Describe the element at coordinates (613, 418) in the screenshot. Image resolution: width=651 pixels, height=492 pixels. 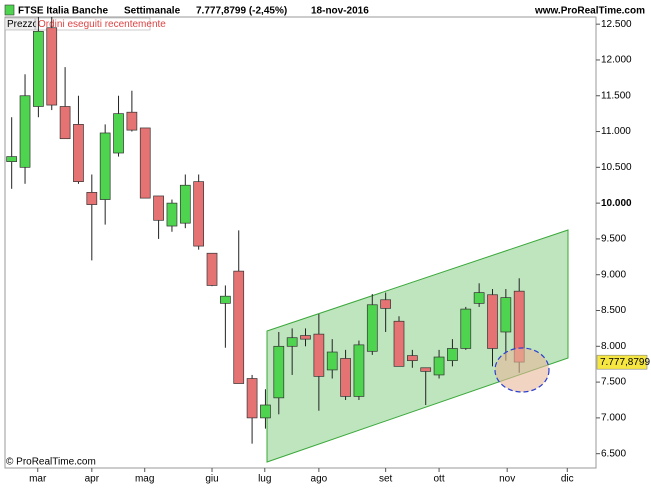
I see `y-tick-label: 7.000` at that location.